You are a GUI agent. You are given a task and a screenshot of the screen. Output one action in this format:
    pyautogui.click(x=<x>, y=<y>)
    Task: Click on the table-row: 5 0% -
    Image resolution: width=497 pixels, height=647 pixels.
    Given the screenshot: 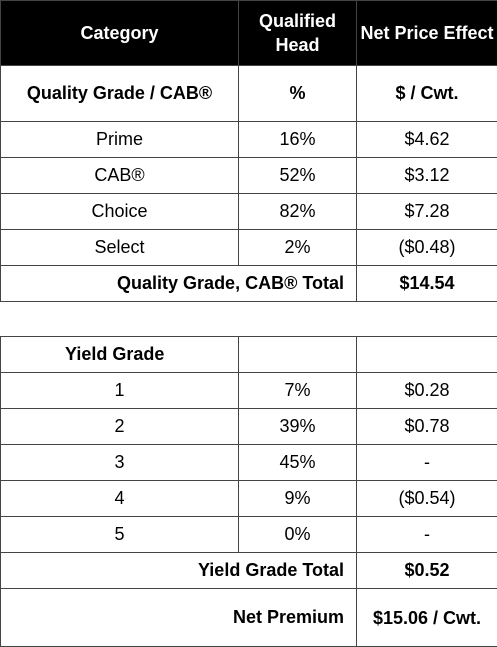 What is the action you would take?
    pyautogui.click(x=249, y=535)
    